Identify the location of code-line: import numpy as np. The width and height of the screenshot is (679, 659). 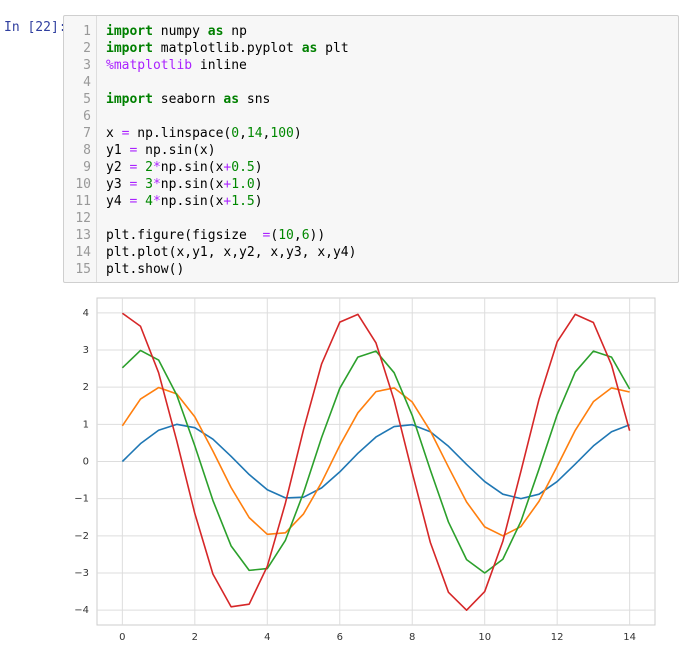
(176, 31).